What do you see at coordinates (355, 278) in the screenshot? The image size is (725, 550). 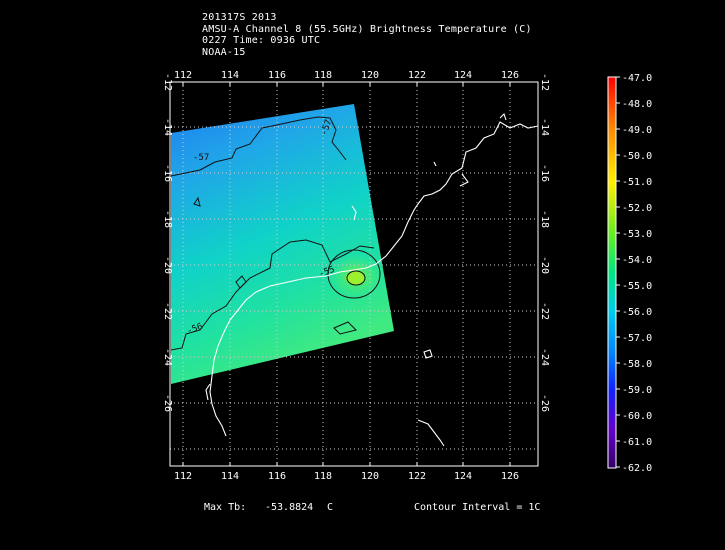 I see `warm-core-center` at bounding box center [355, 278].